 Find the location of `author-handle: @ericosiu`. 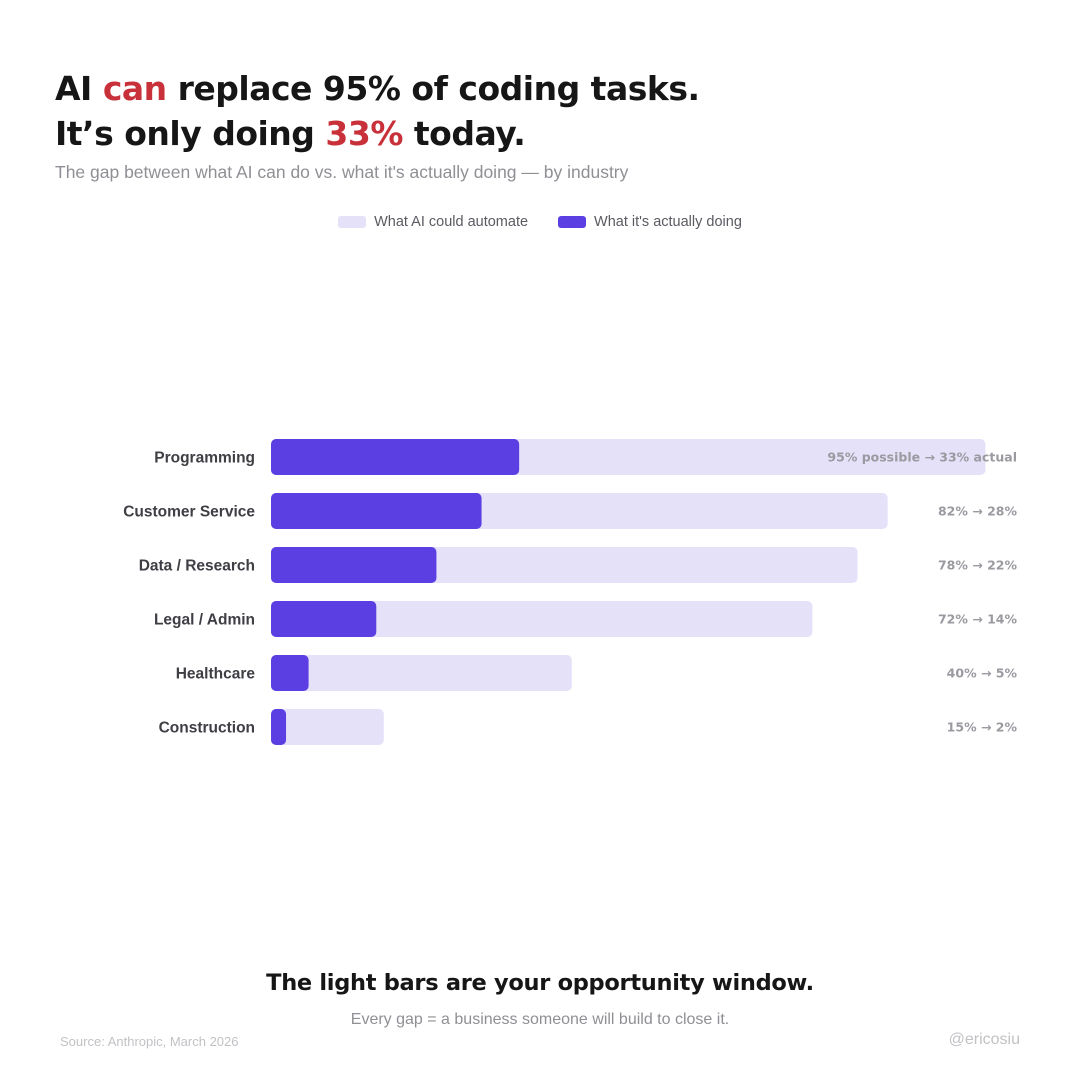

author-handle: @ericosiu is located at coordinates (984, 1039).